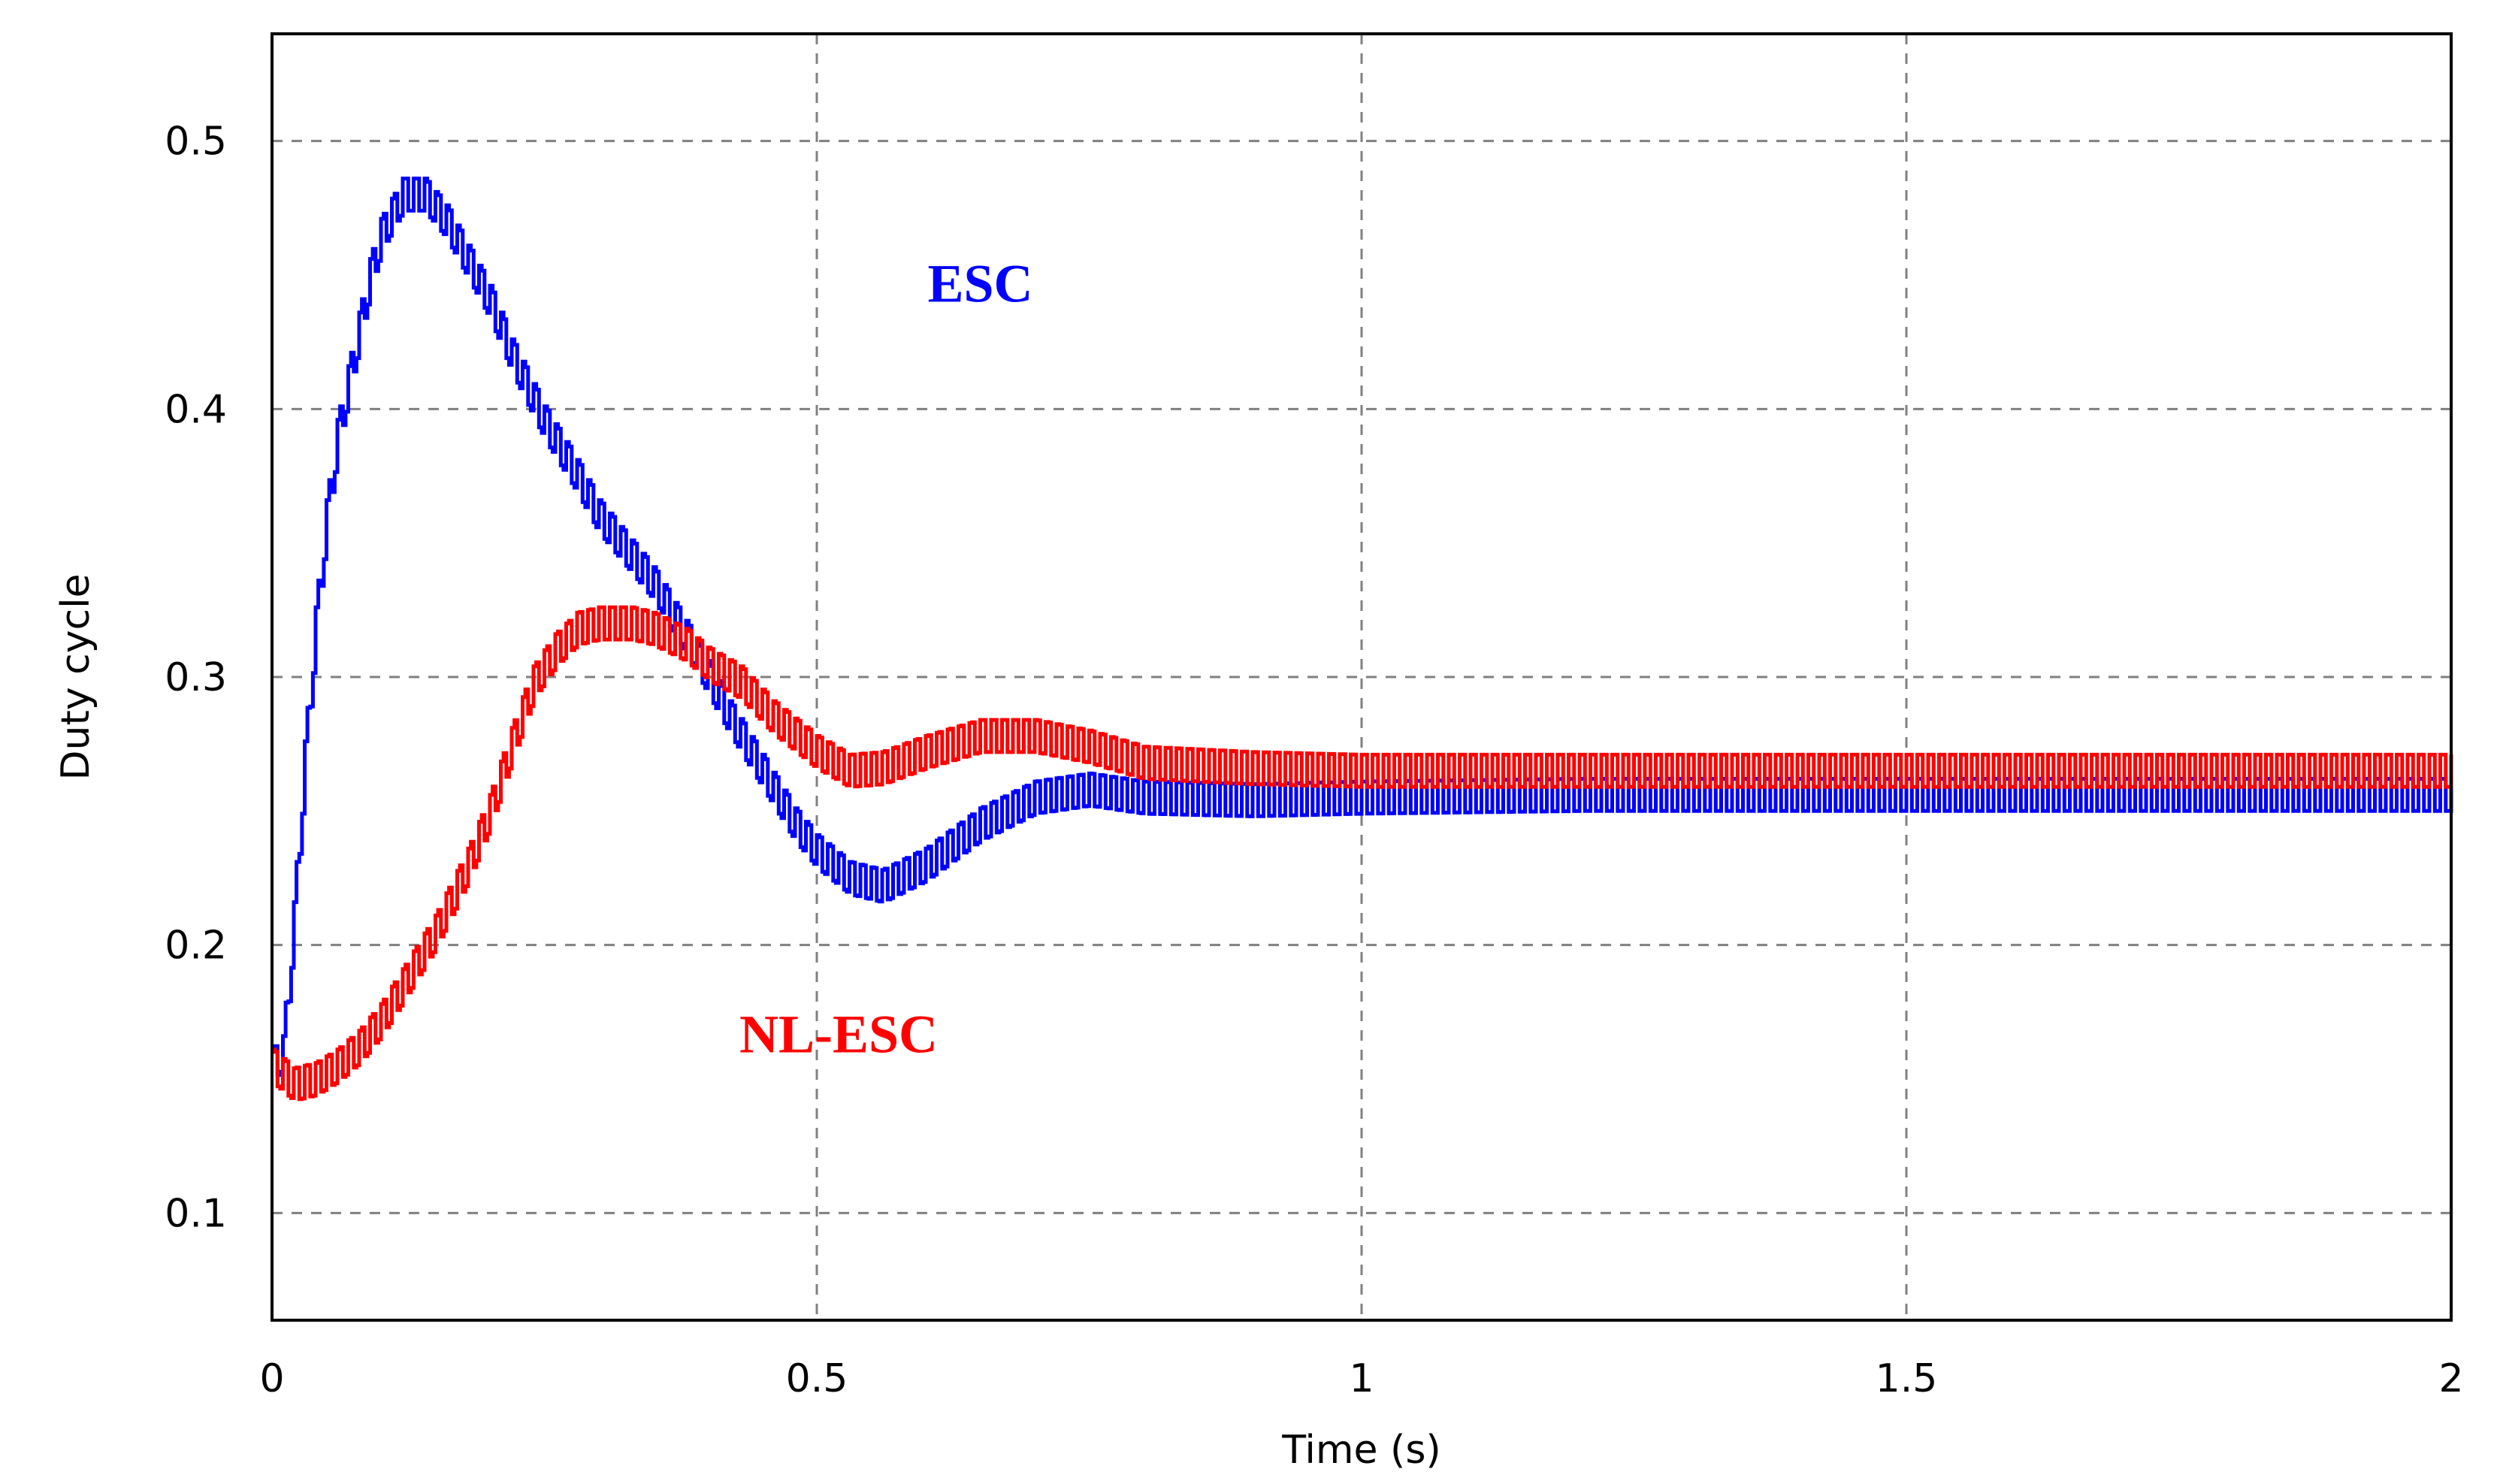 Image resolution: width=2494 pixels, height=1484 pixels. What do you see at coordinates (1361, 1379) in the screenshot?
I see `x-tick-label: 1` at bounding box center [1361, 1379].